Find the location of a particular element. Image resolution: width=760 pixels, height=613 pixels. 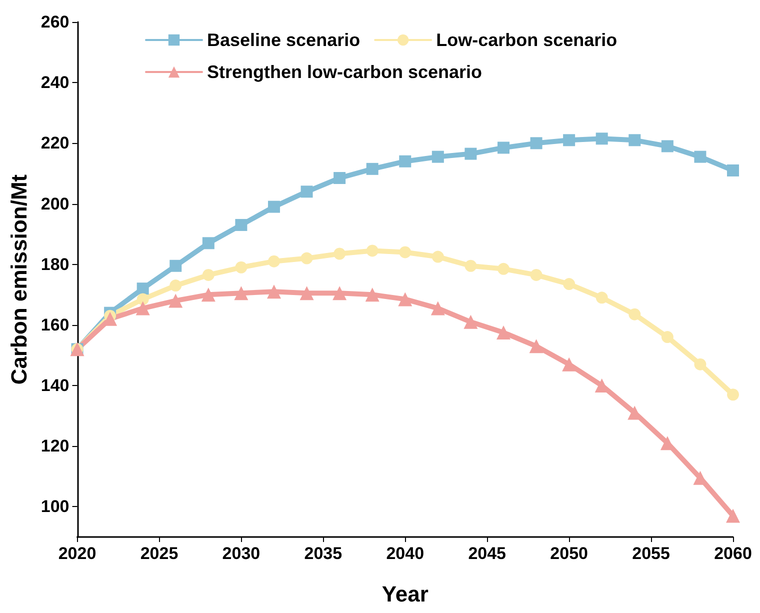

y-tick-label: 240 is located at coordinates (55, 82).